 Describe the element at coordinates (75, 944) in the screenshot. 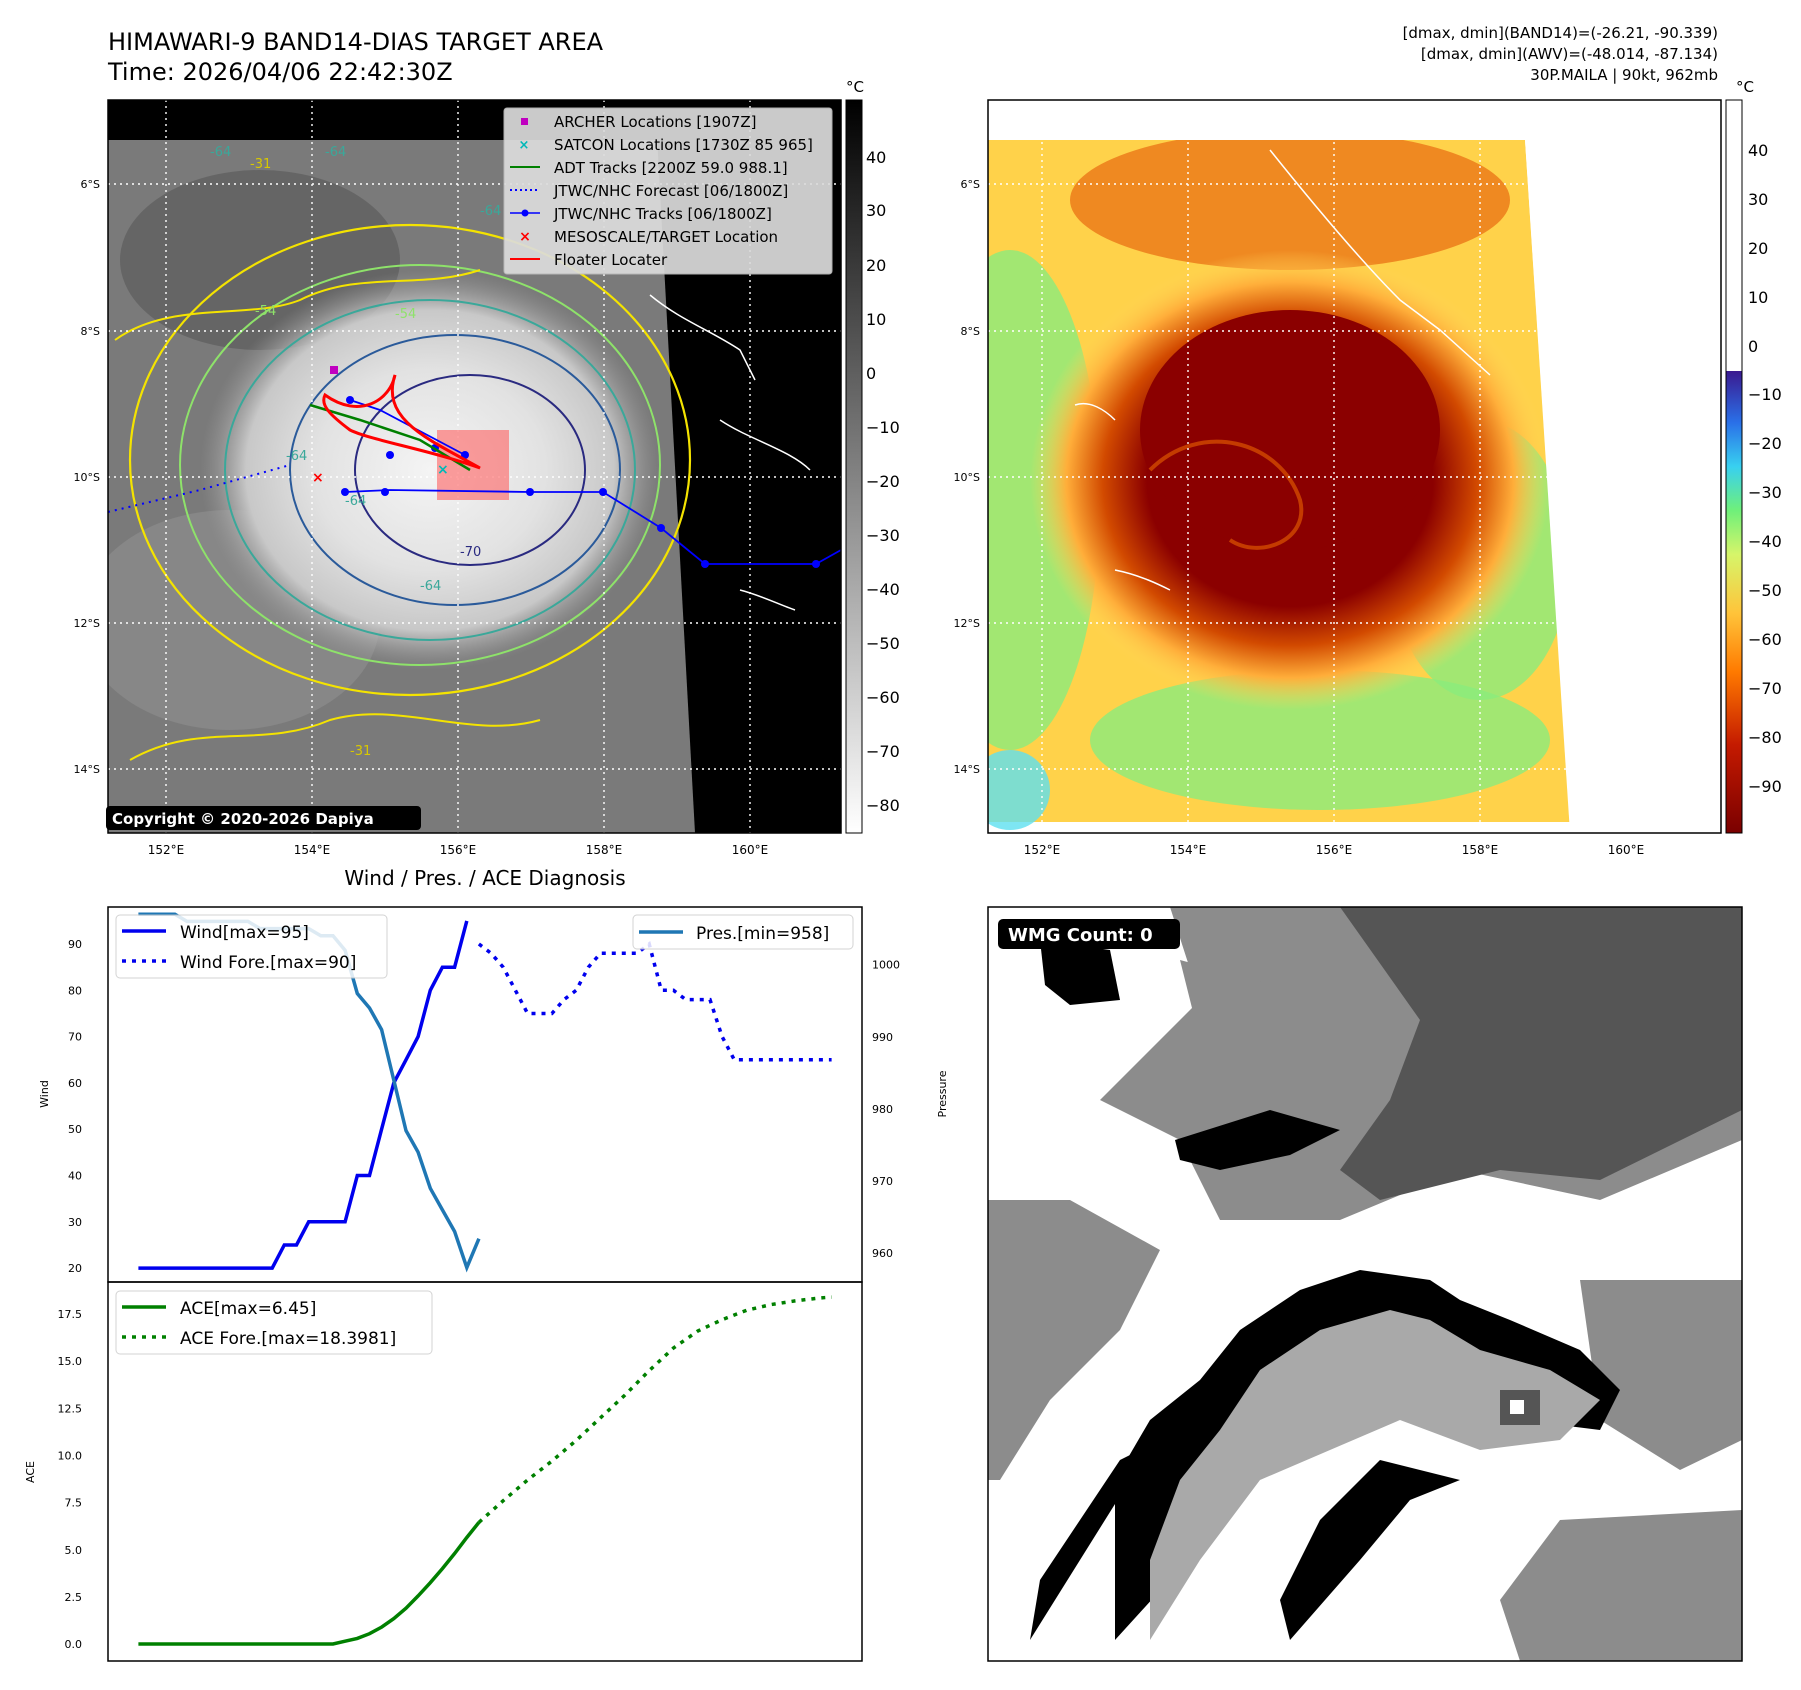

I see `wind-tick: 90` at that location.